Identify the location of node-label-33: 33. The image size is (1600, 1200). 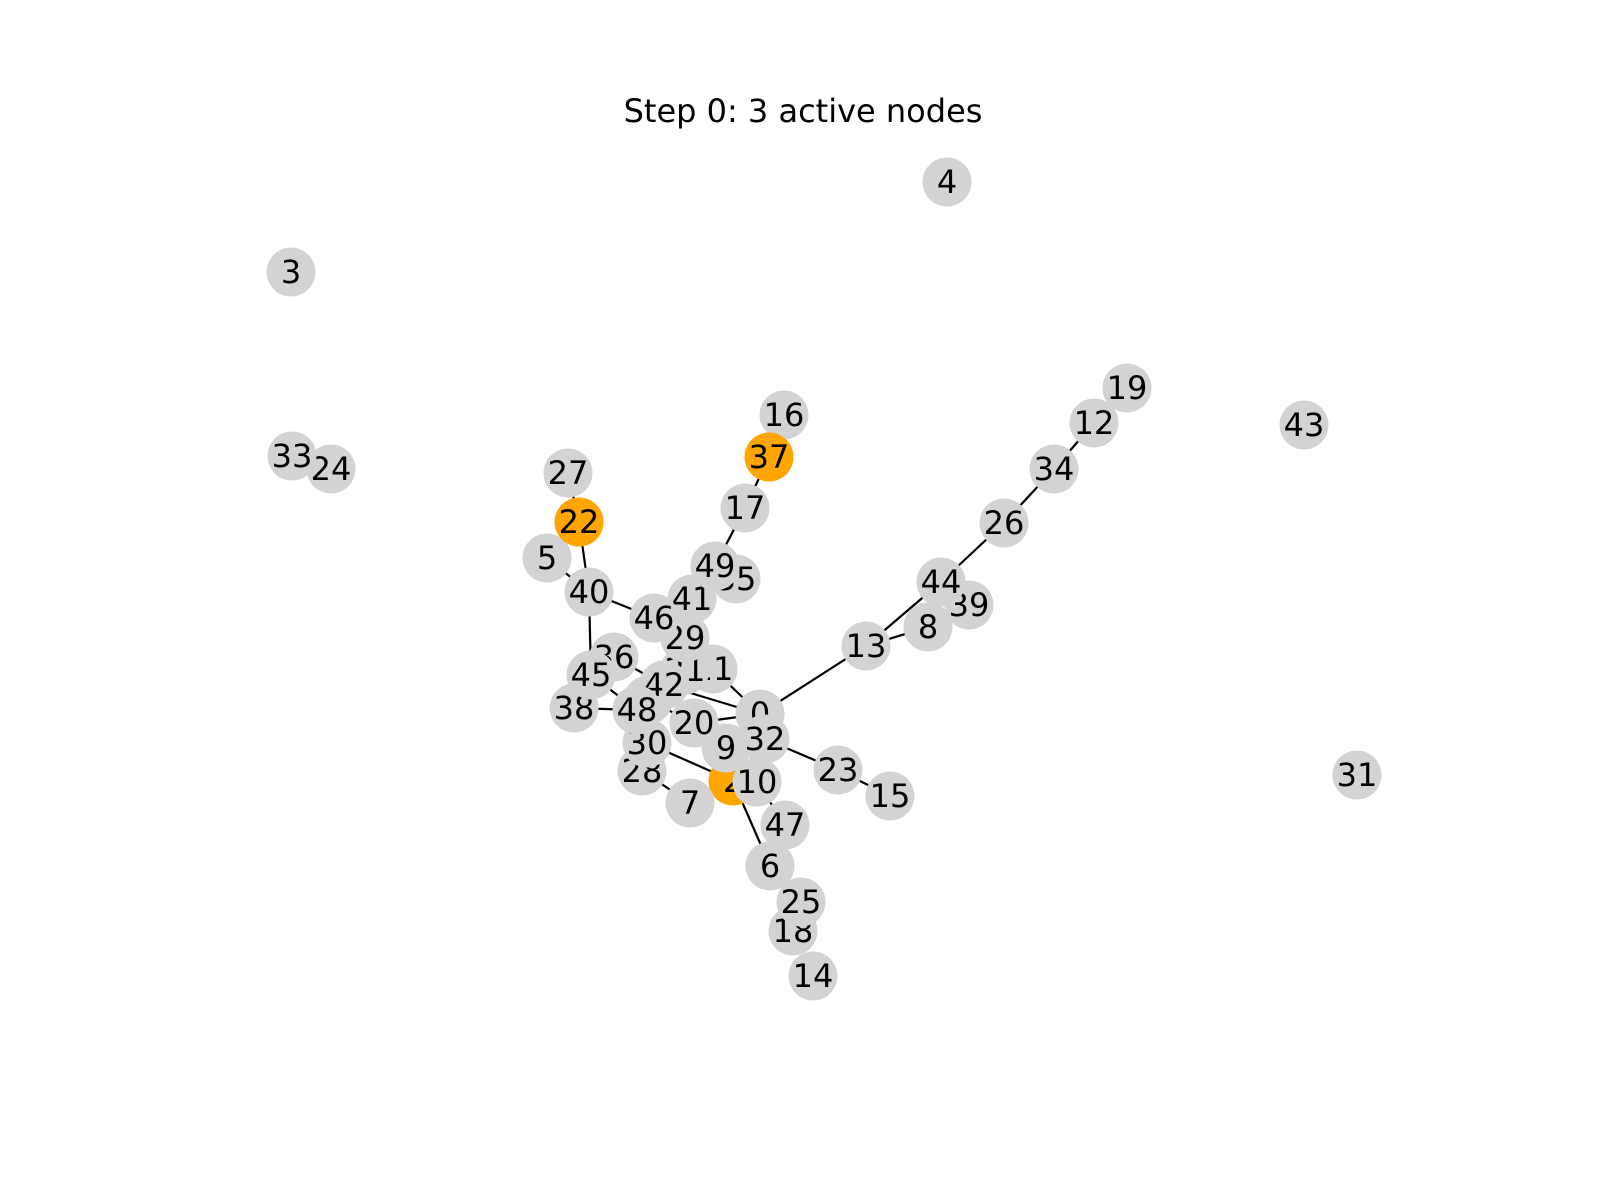
(292, 456).